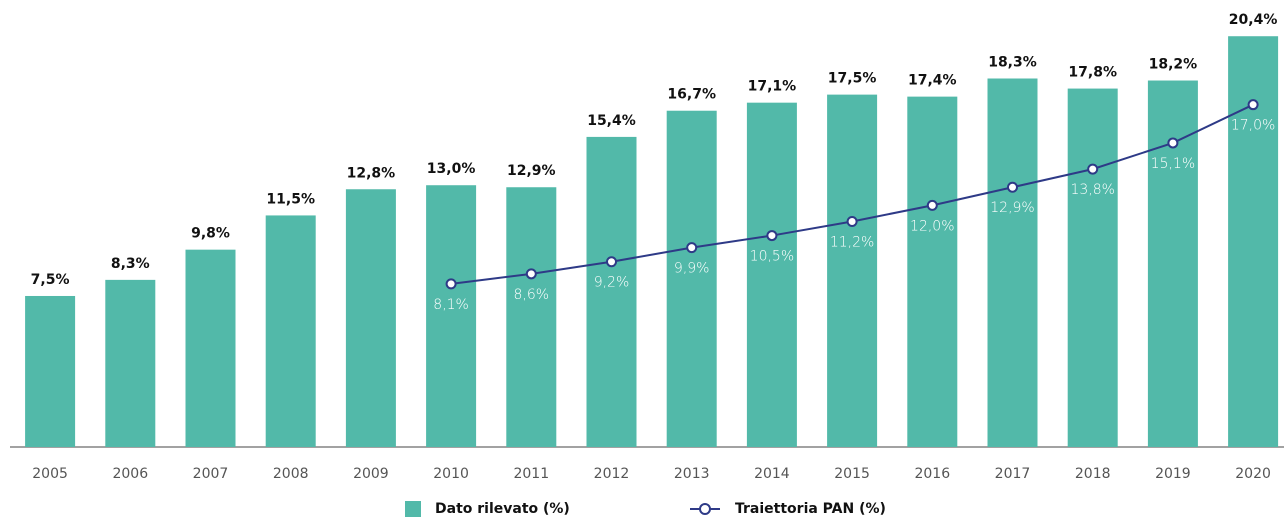  What do you see at coordinates (371, 173) in the screenshot?
I see `bar-value-label: 12,8%` at bounding box center [371, 173].